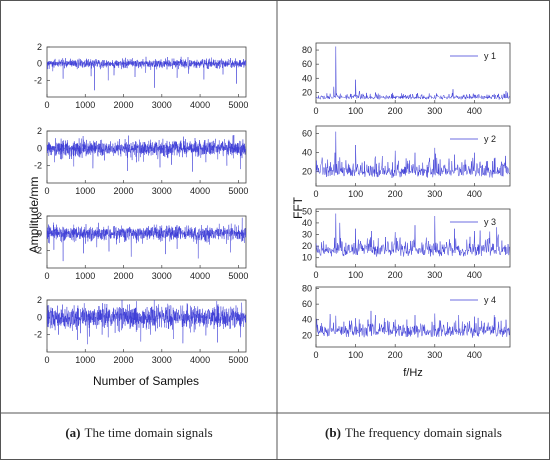  What do you see at coordinates (413, 433) in the screenshot?
I see `caption-right: (b) The frequency domain signals` at bounding box center [413, 433].